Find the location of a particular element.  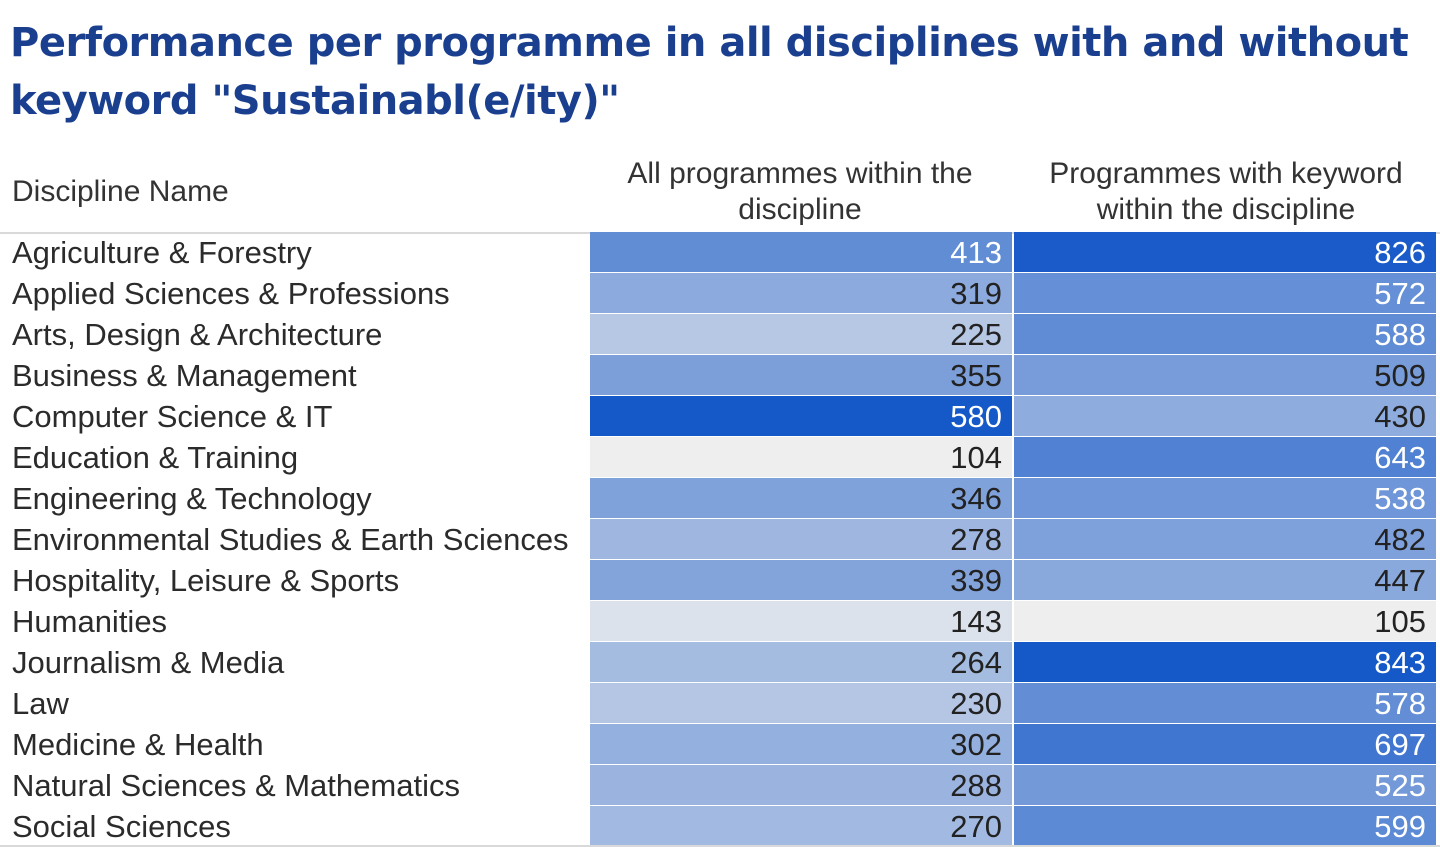

table-row: Education & Training 104 643 is located at coordinates (720, 457).